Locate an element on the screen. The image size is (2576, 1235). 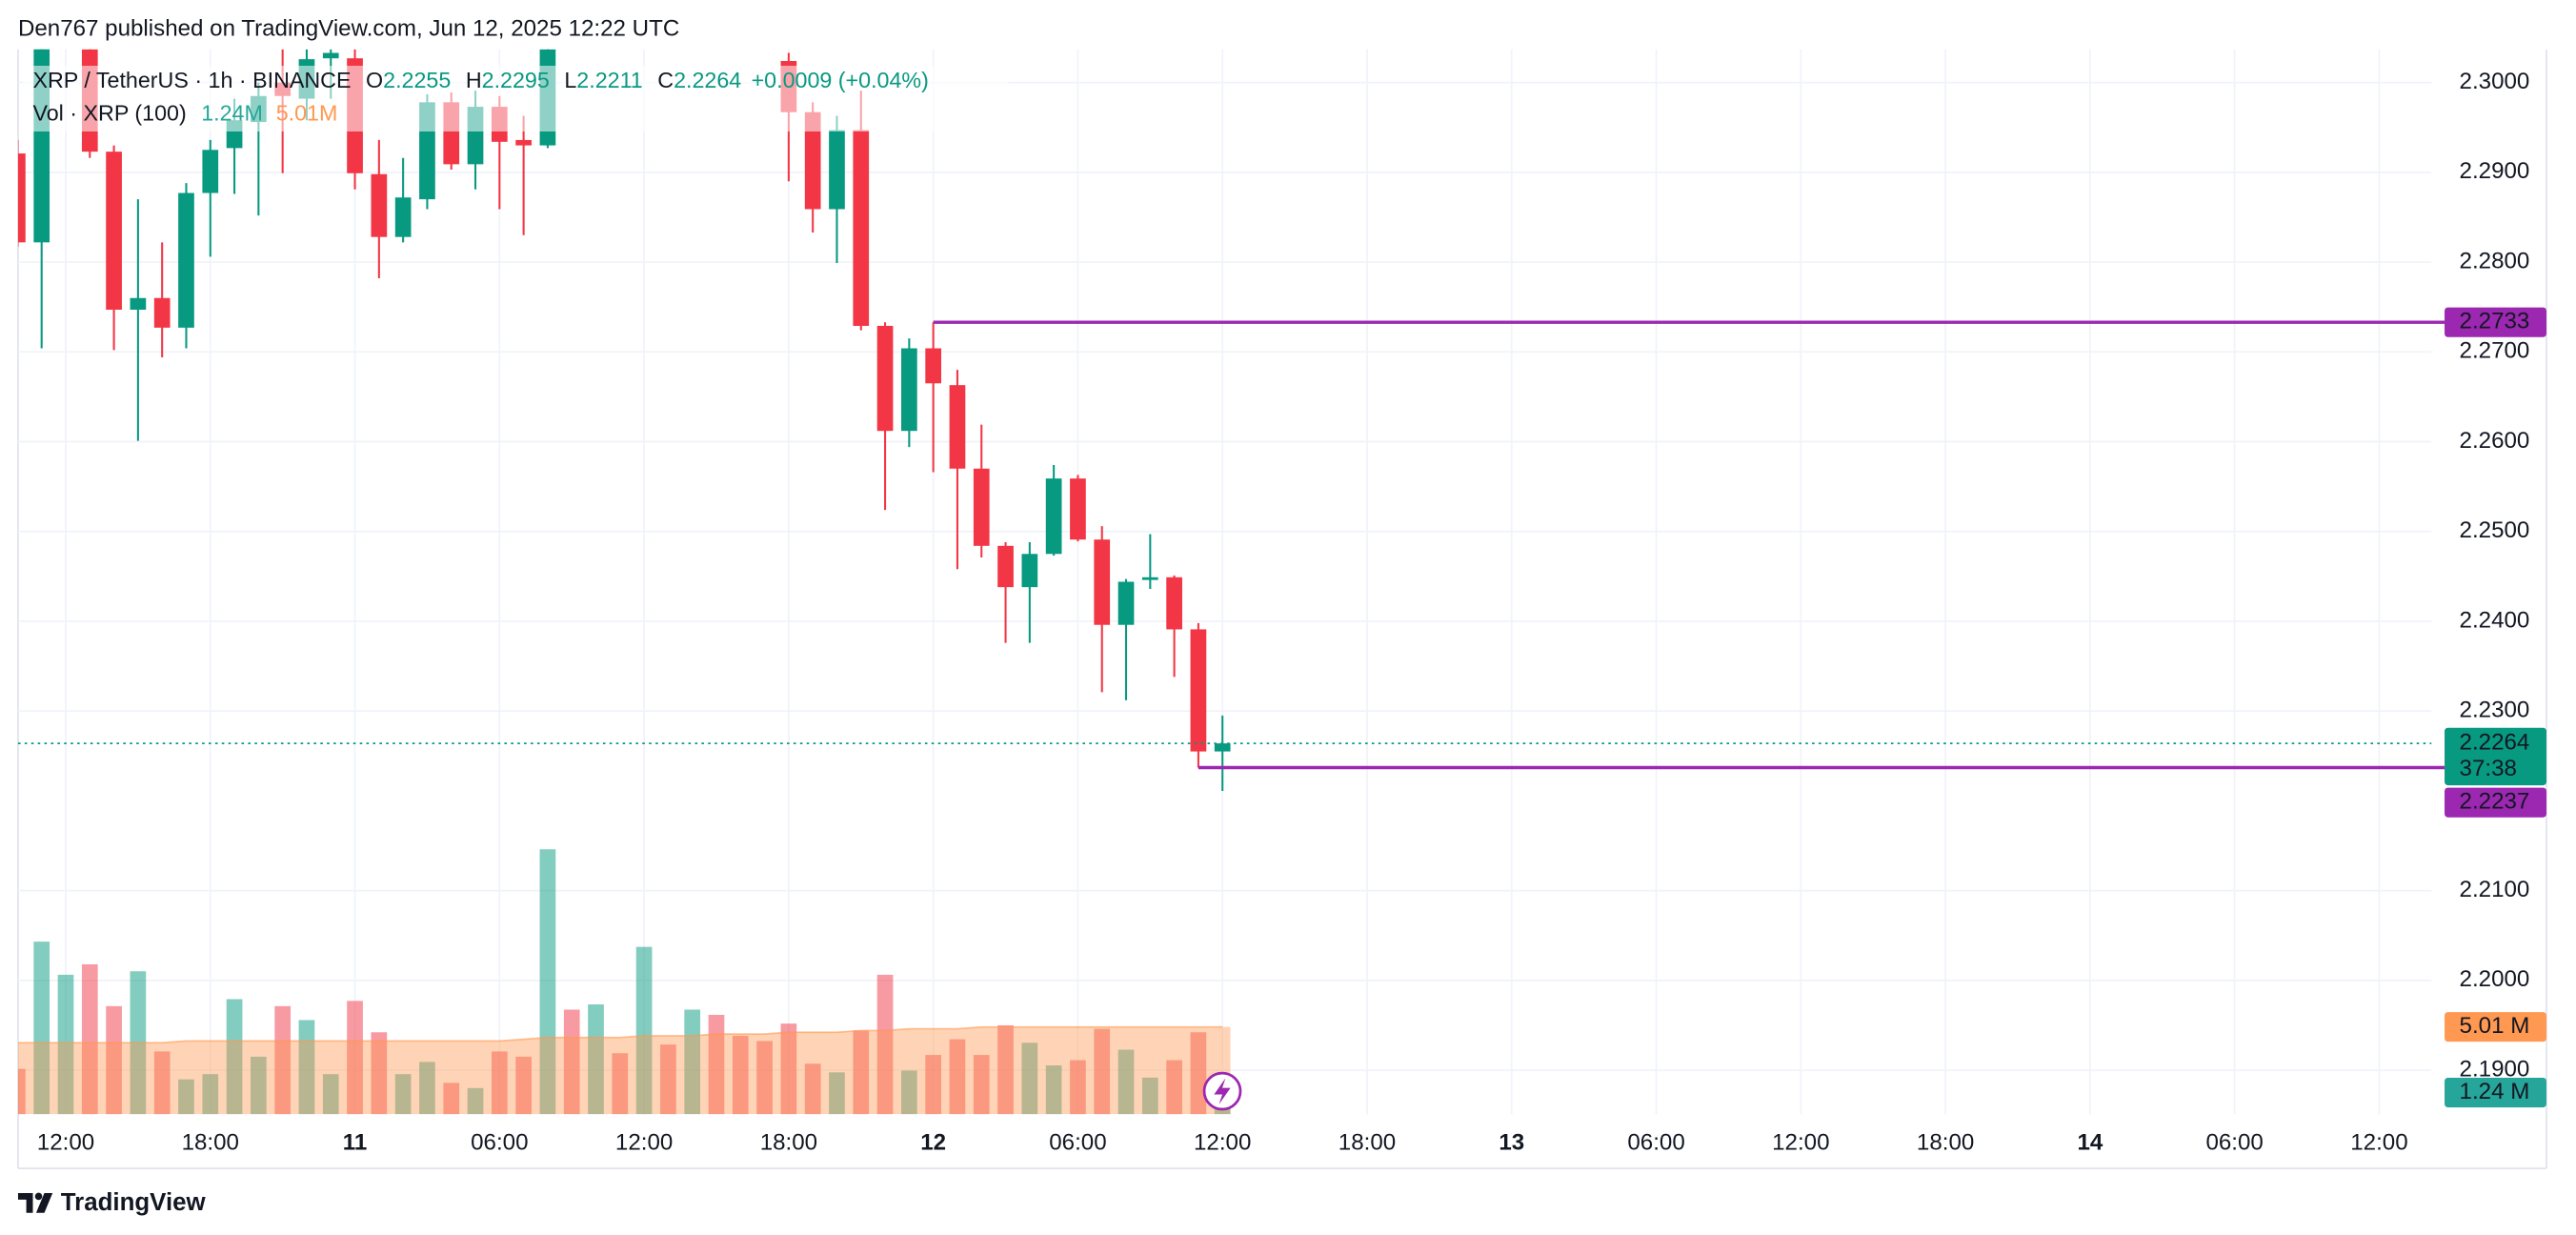
legend-symbol: XRP / TetherUS · 1h · BINANCE is located at coordinates (191, 80).